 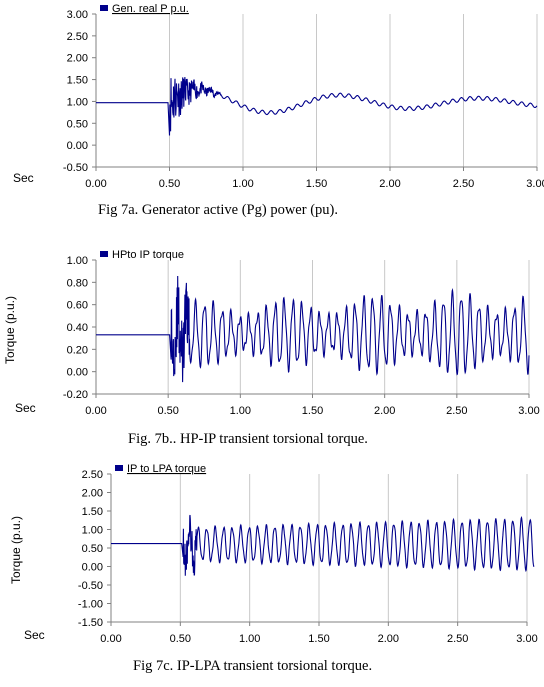 What do you see at coordinates (75, 395) in the screenshot?
I see `y-tick-label: -0.20` at bounding box center [75, 395].